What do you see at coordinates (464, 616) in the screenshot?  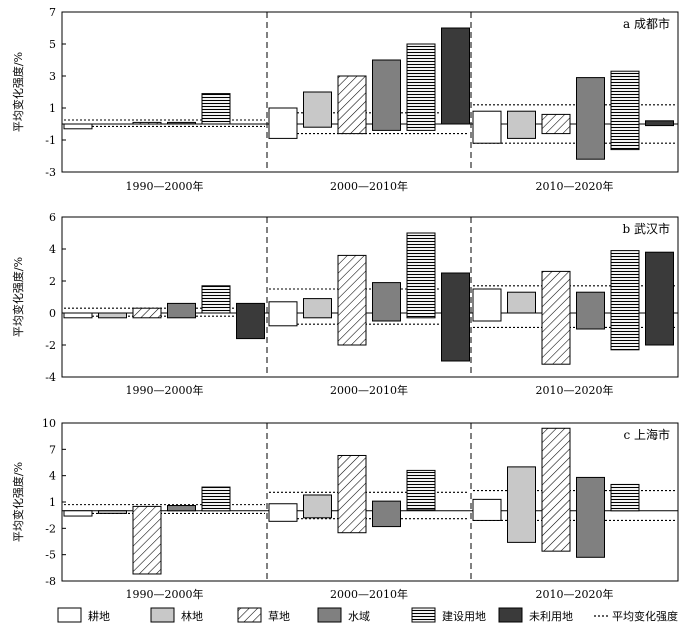 I see `legend-label: 建设用地` at bounding box center [464, 616].